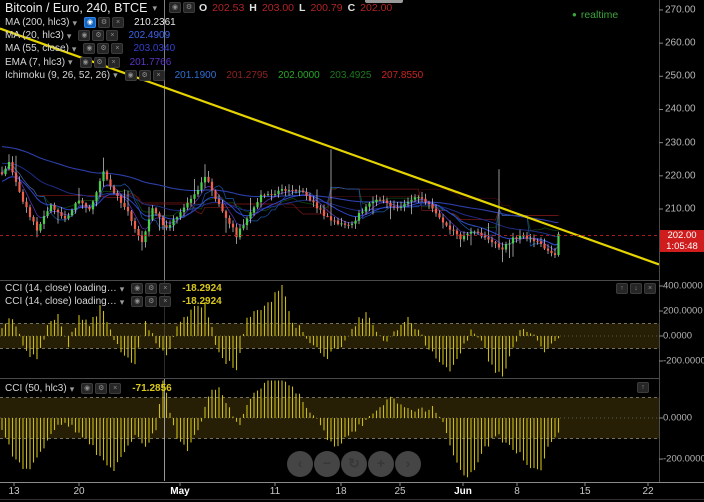 This screenshot has height=502, width=704. Describe the element at coordinates (202, 301) in the screenshot. I see `indicator-value: -18.2924` at that location.